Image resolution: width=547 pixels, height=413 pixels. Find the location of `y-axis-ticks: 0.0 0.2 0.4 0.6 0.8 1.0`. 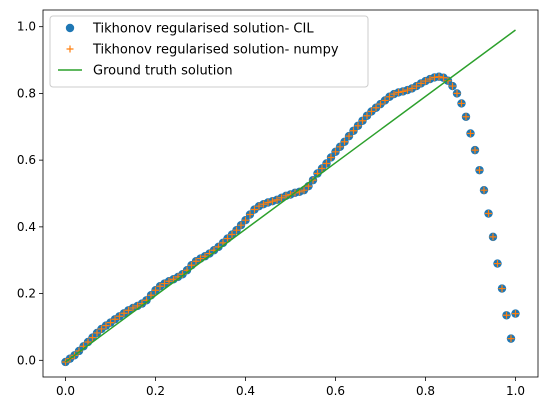

y-axis-ticks: 0.0 0.2 0.4 0.6 0.8 1.0 is located at coordinates (30, 193).